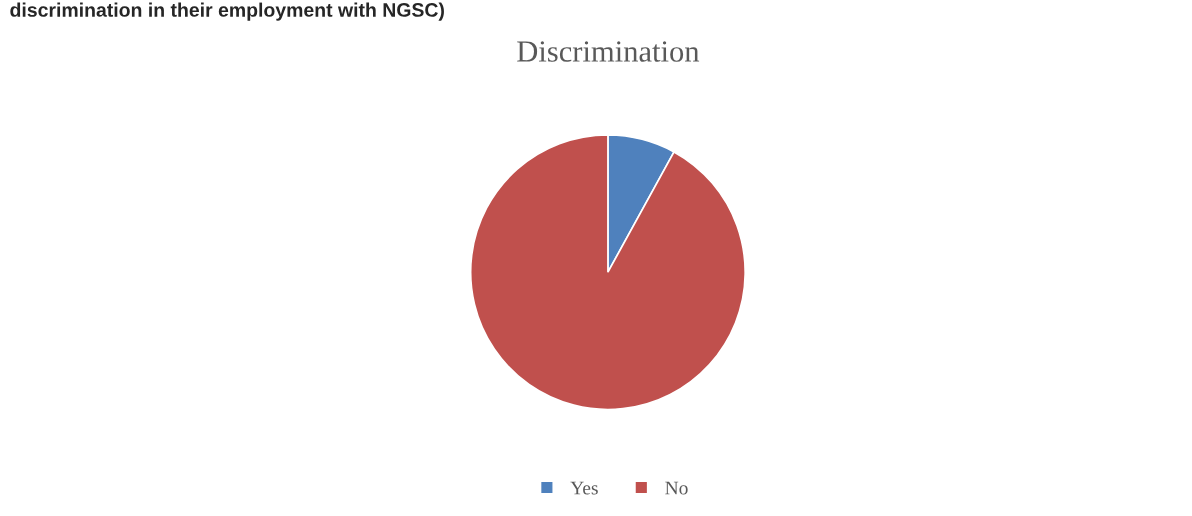  What do you see at coordinates (227, 11) in the screenshot?
I see `text: discrimination in their employment with NGSC)` at bounding box center [227, 11].